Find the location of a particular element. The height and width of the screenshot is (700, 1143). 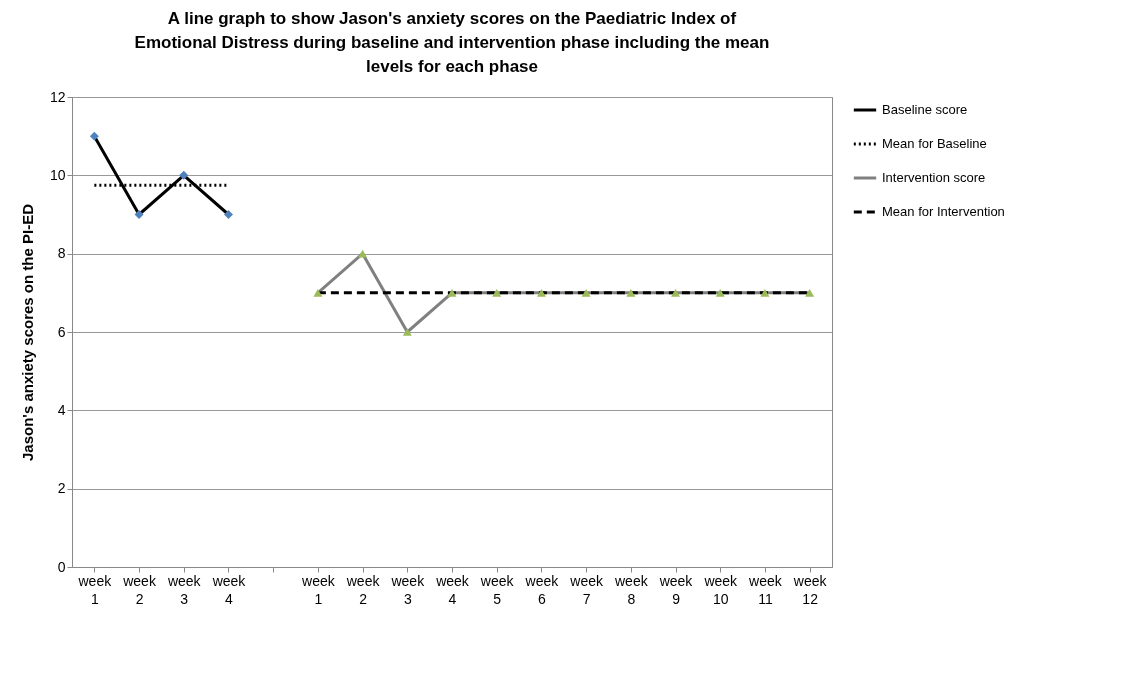

y-tick-label: 2 is located at coordinates (61, 488).